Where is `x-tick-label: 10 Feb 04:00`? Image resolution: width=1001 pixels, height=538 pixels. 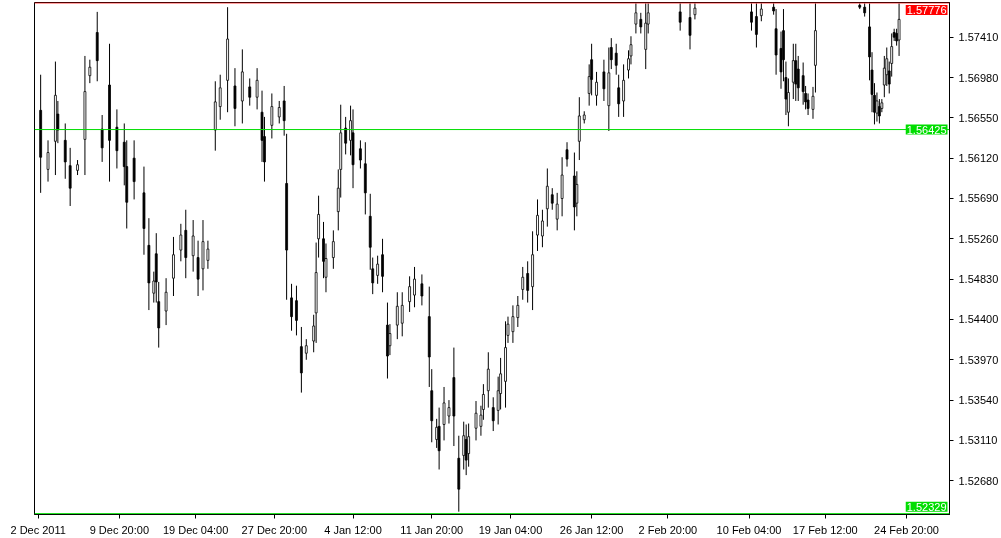
x-tick-label: 10 Feb 04:00 is located at coordinates (749, 529).